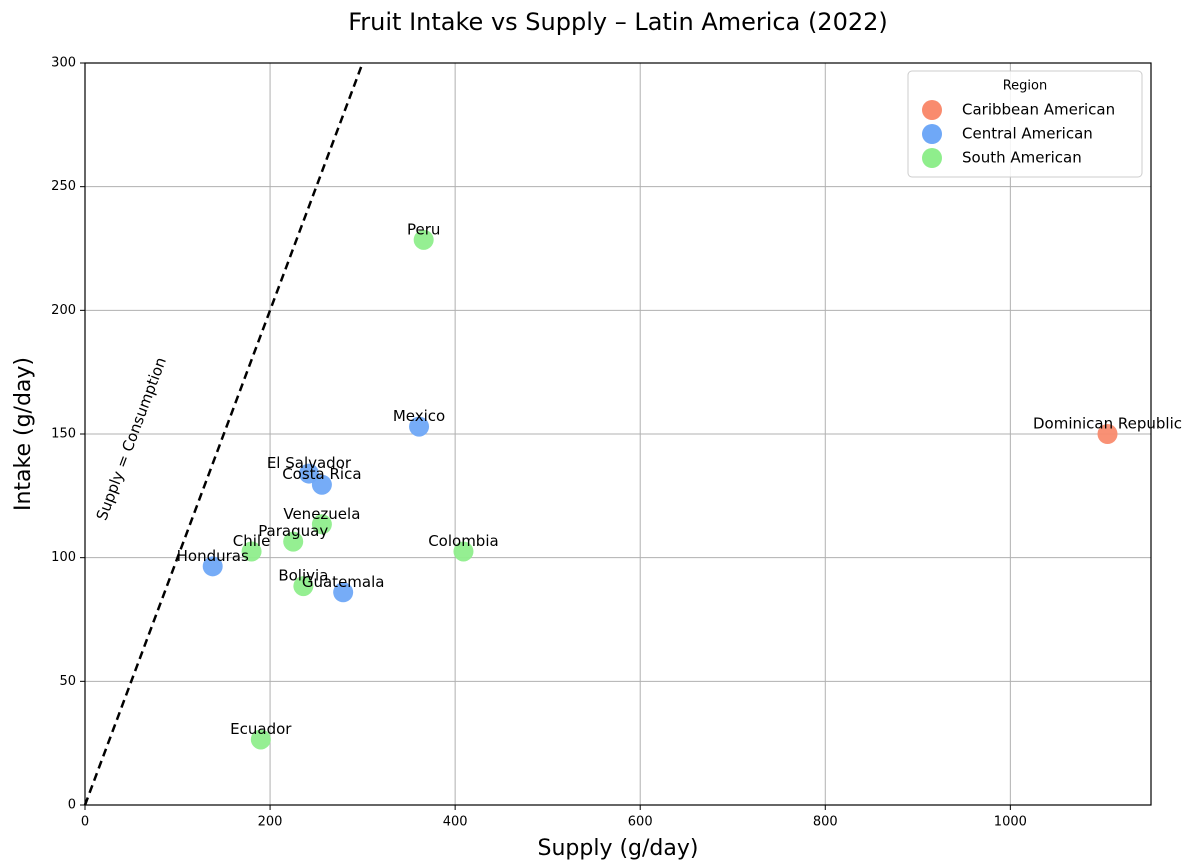 The height and width of the screenshot is (865, 1200). Describe the element at coordinates (131, 439) in the screenshot. I see `reference-line-label: Supply = Consumption` at that location.